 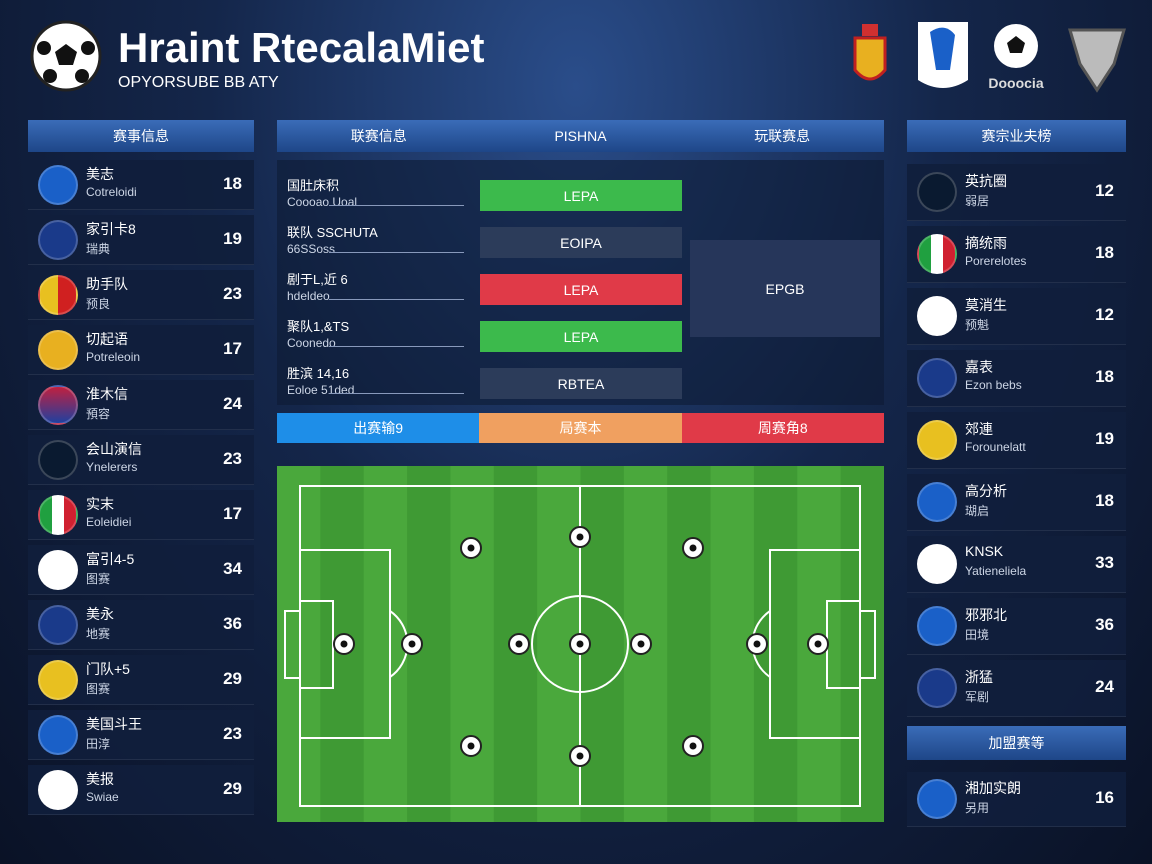 What do you see at coordinates (198, 82) in the screenshot?
I see `app-subtitle: OPYORSUBE BB ATY` at bounding box center [198, 82].